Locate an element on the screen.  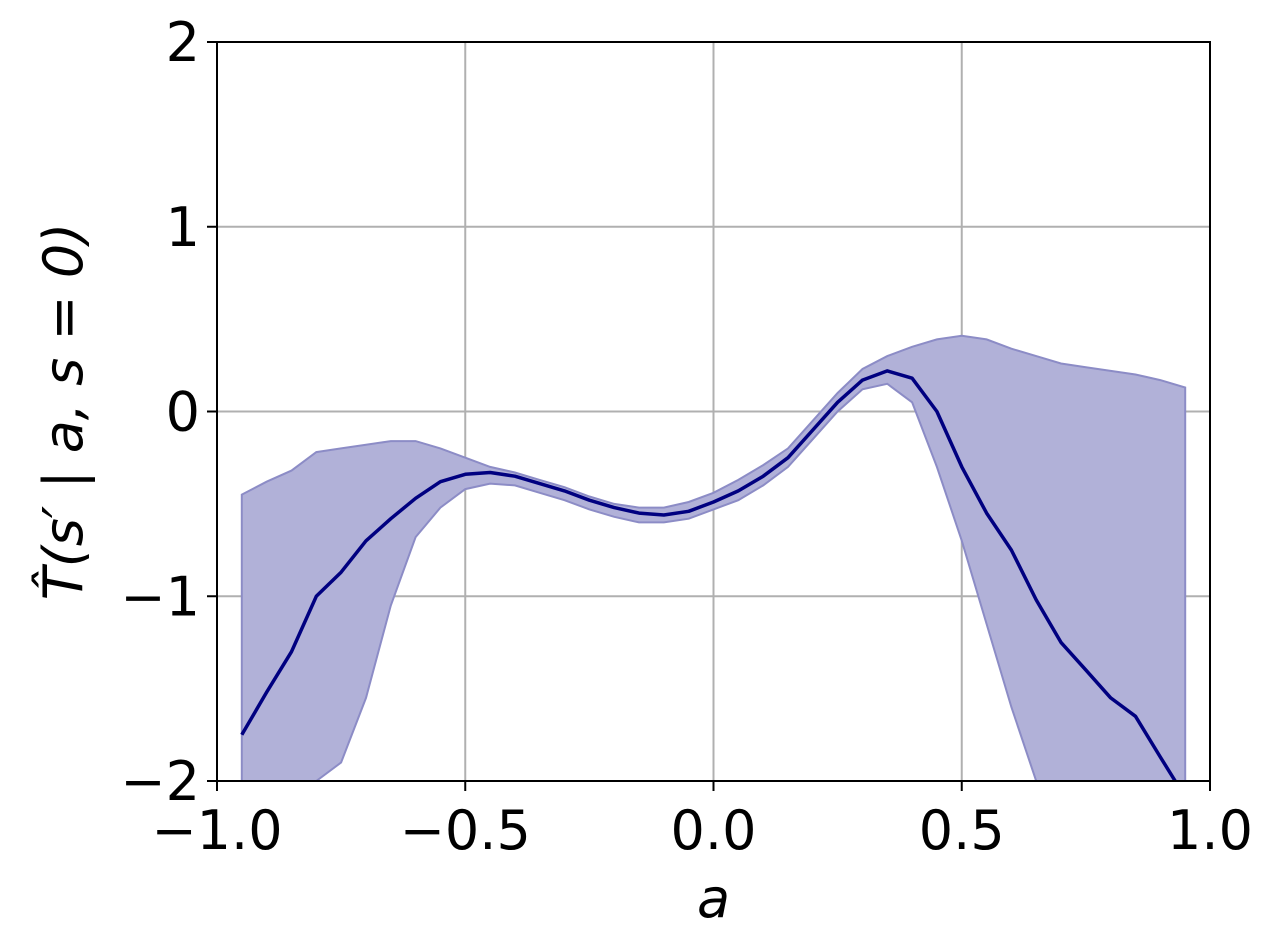
x-tick-label: 0.0 is located at coordinates (714, 830).